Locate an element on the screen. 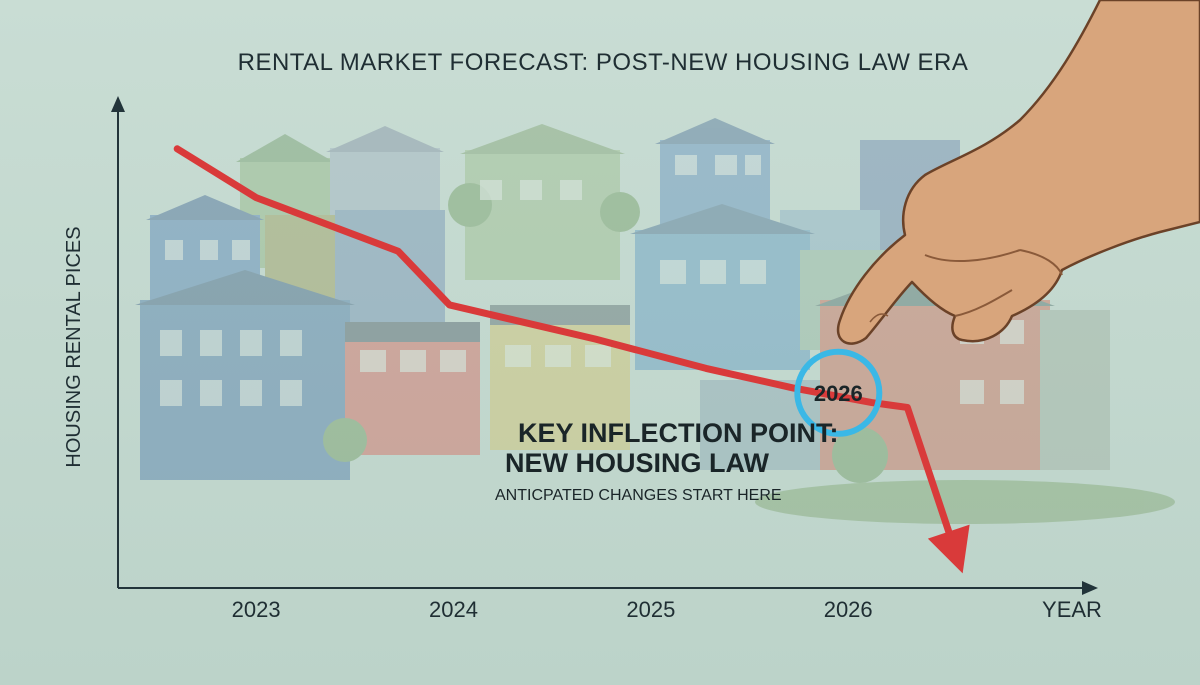  highlight-label: 2026 is located at coordinates (838, 393).